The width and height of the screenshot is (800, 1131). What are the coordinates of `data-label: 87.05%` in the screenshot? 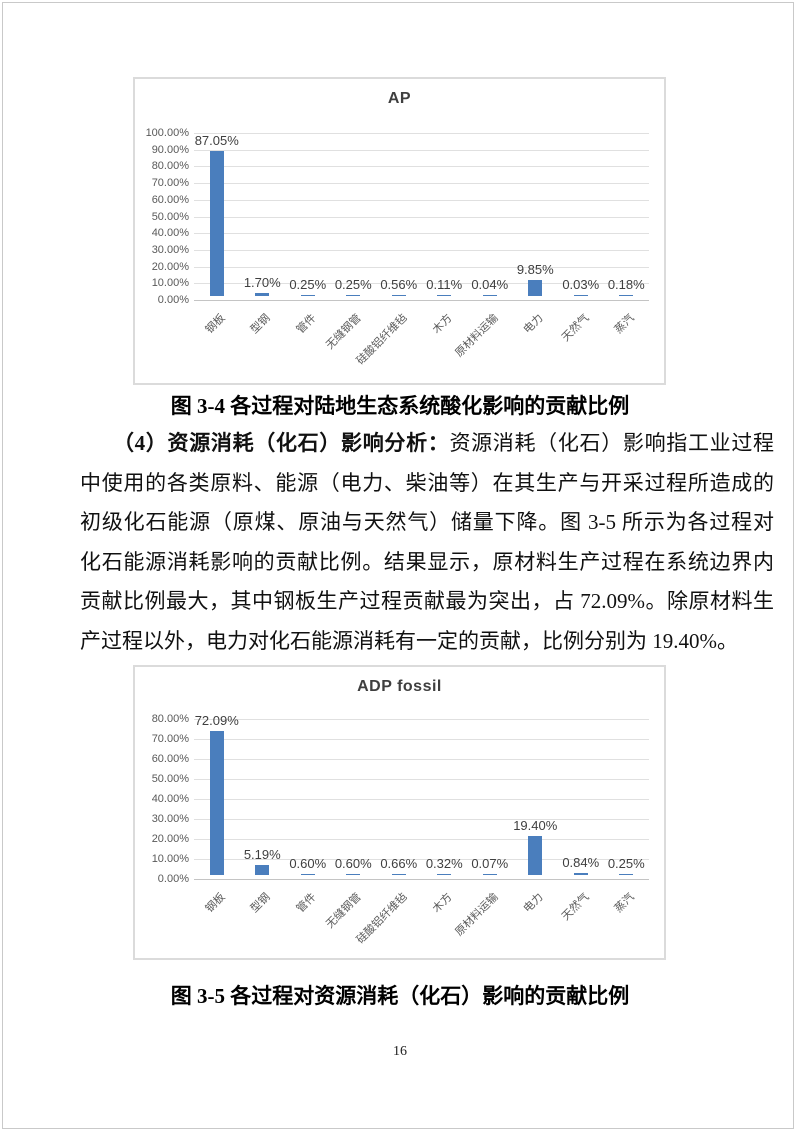 It's located at (216, 140).